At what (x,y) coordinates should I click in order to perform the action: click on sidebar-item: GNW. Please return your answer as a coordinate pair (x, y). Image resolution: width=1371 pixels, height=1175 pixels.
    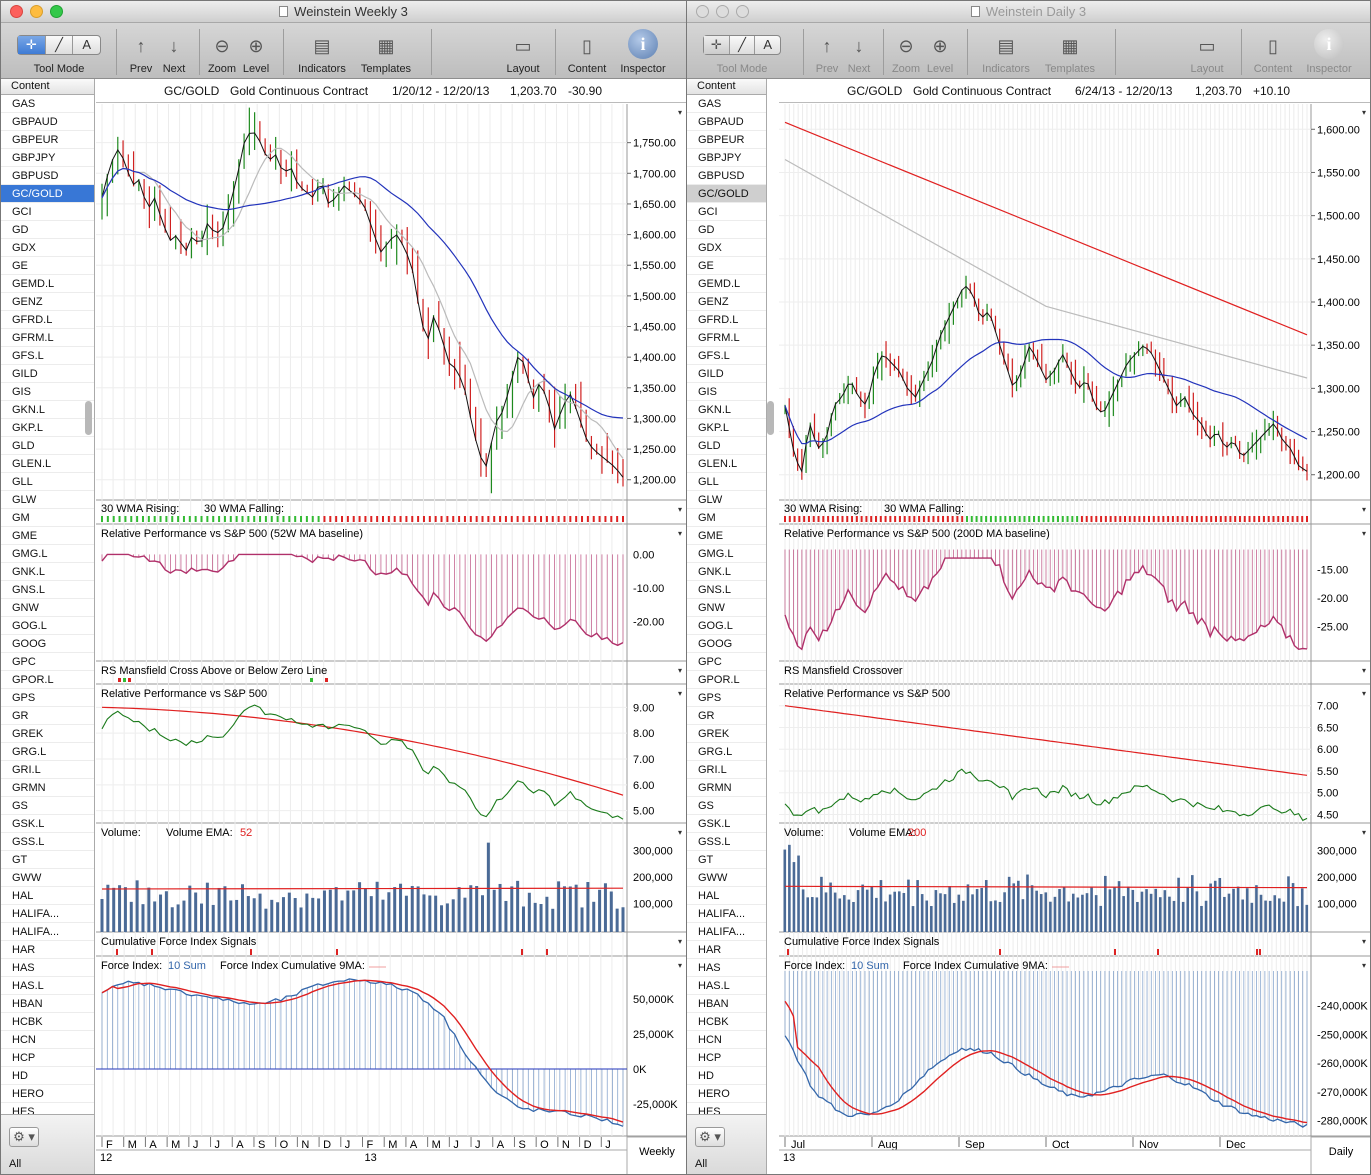
    Looking at the image, I should click on (47, 608).